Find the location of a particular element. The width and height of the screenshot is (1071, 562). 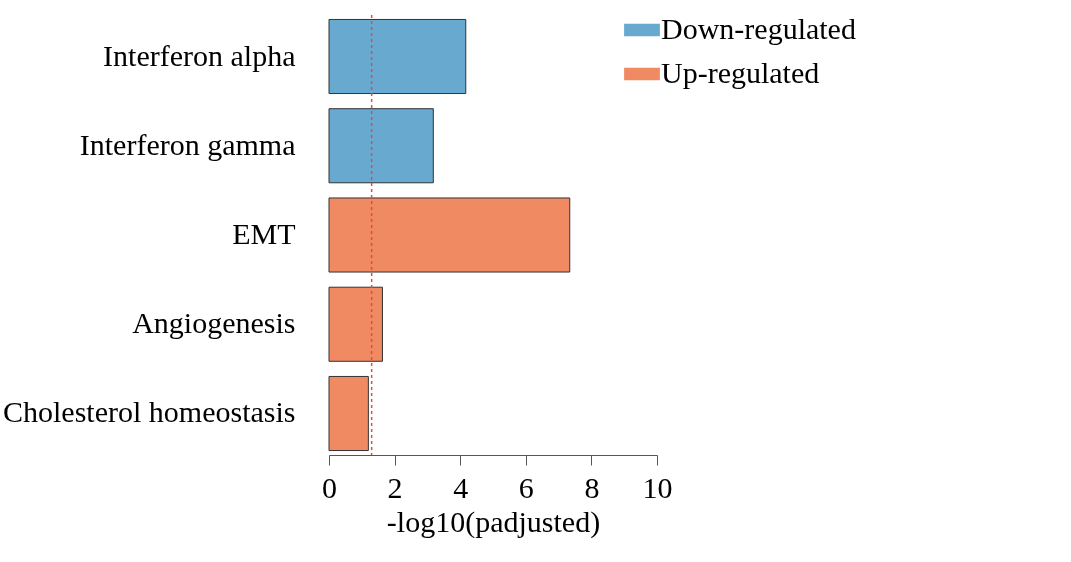

x-tick-label: 8 is located at coordinates (592, 487).